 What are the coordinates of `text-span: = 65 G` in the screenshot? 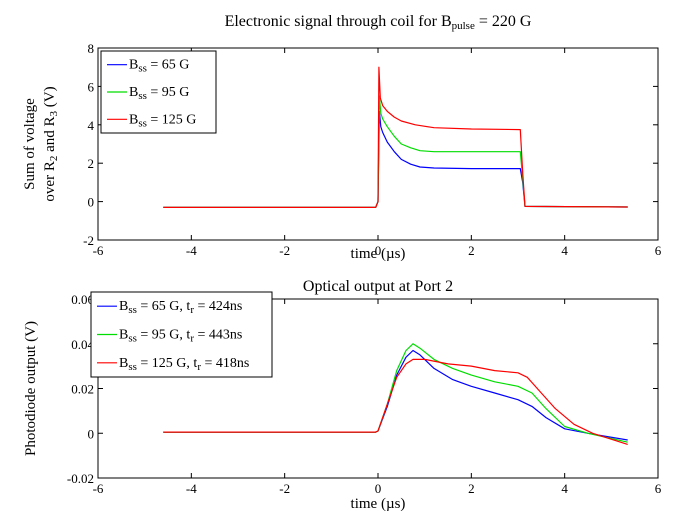 It's located at (168, 65).